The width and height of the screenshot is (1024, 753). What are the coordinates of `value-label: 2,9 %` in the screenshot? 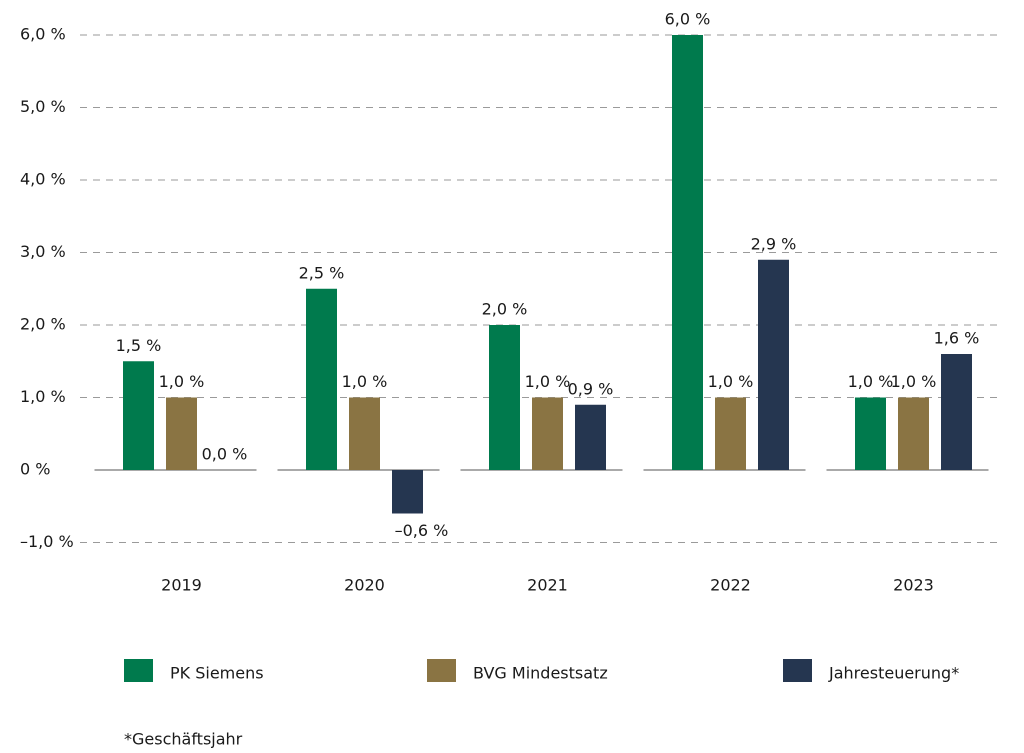 It's located at (774, 243).